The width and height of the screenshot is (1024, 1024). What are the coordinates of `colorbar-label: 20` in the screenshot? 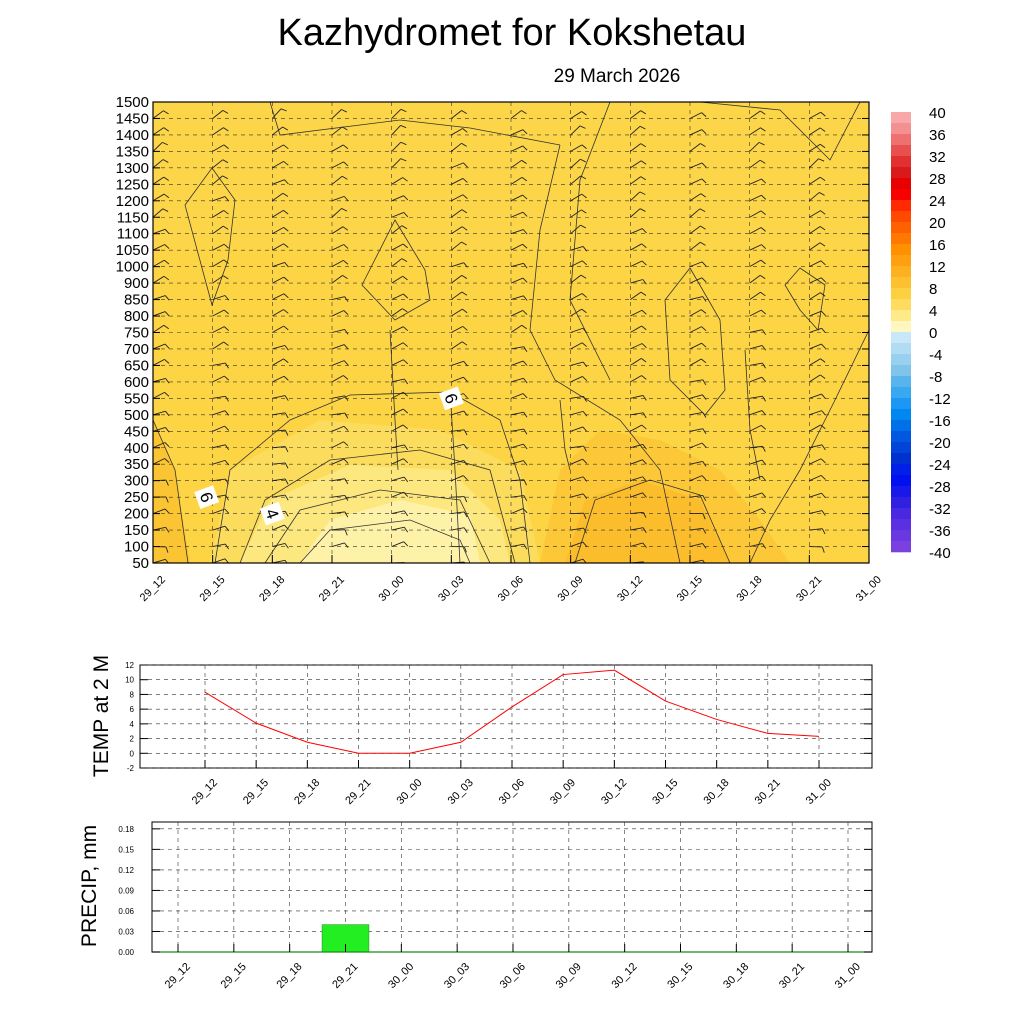 It's located at (937, 223).